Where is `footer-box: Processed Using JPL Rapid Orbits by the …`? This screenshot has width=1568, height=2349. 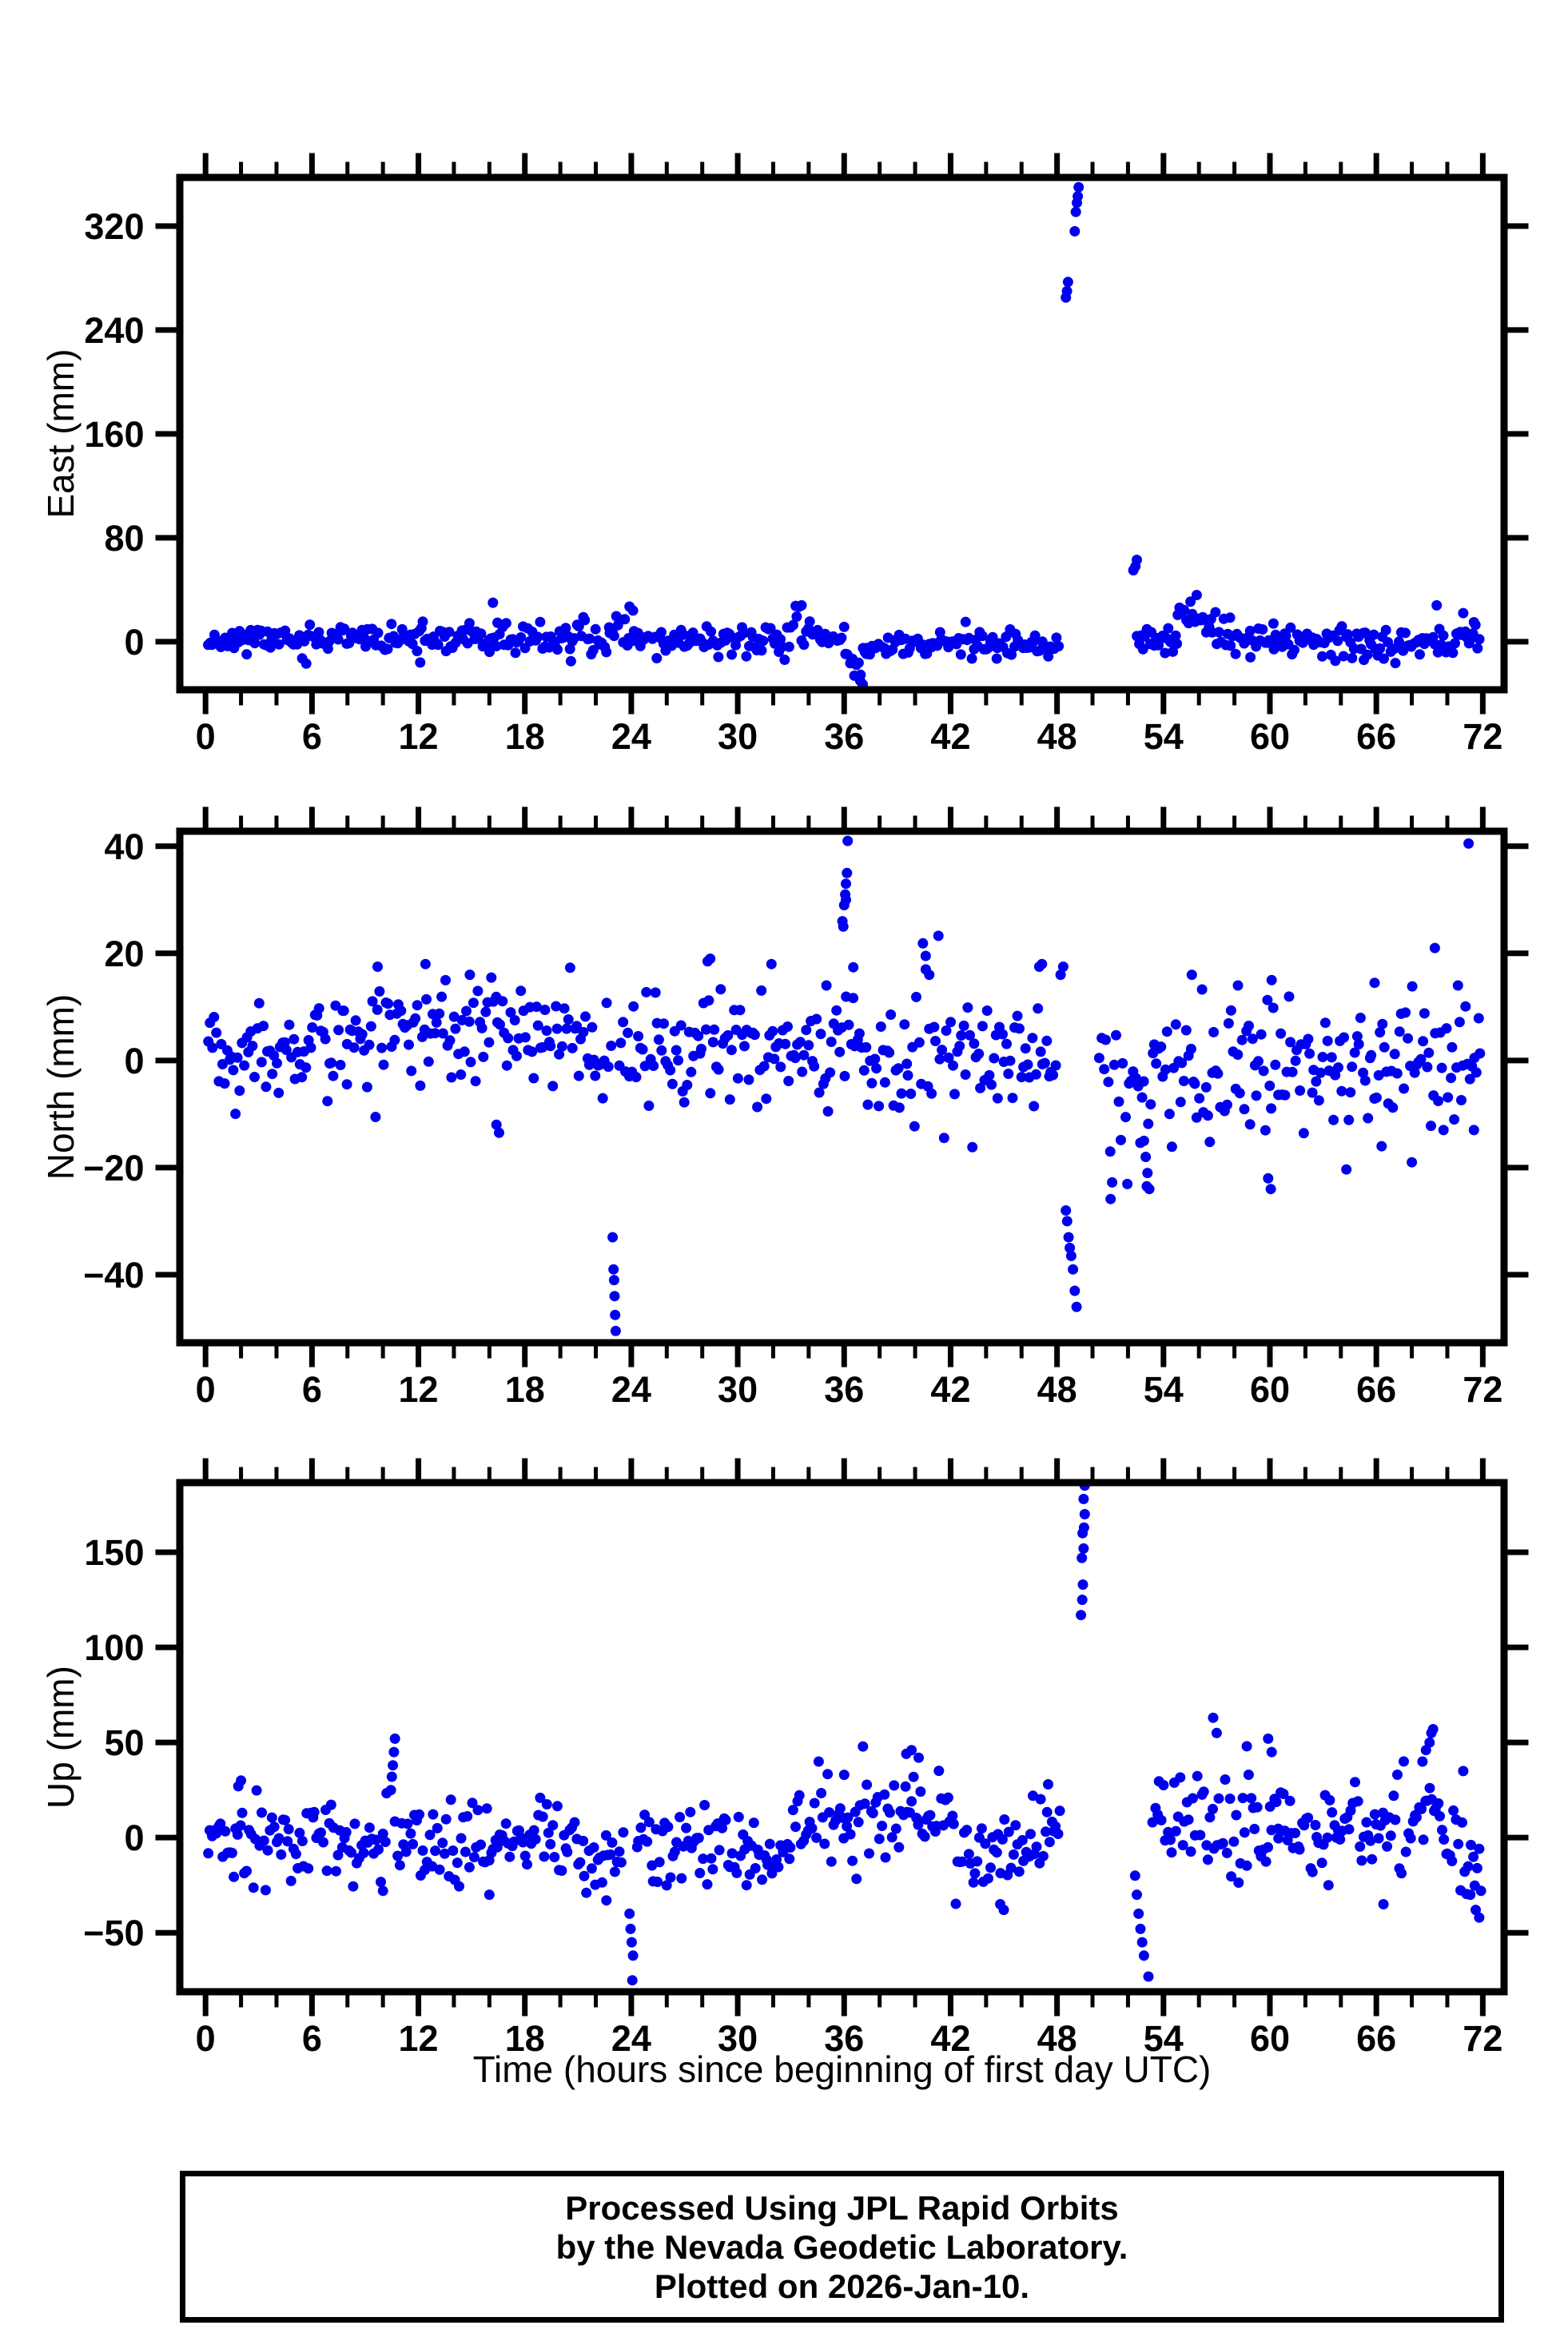 footer-box: Processed Using JPL Rapid Orbits by the … is located at coordinates (842, 2247).